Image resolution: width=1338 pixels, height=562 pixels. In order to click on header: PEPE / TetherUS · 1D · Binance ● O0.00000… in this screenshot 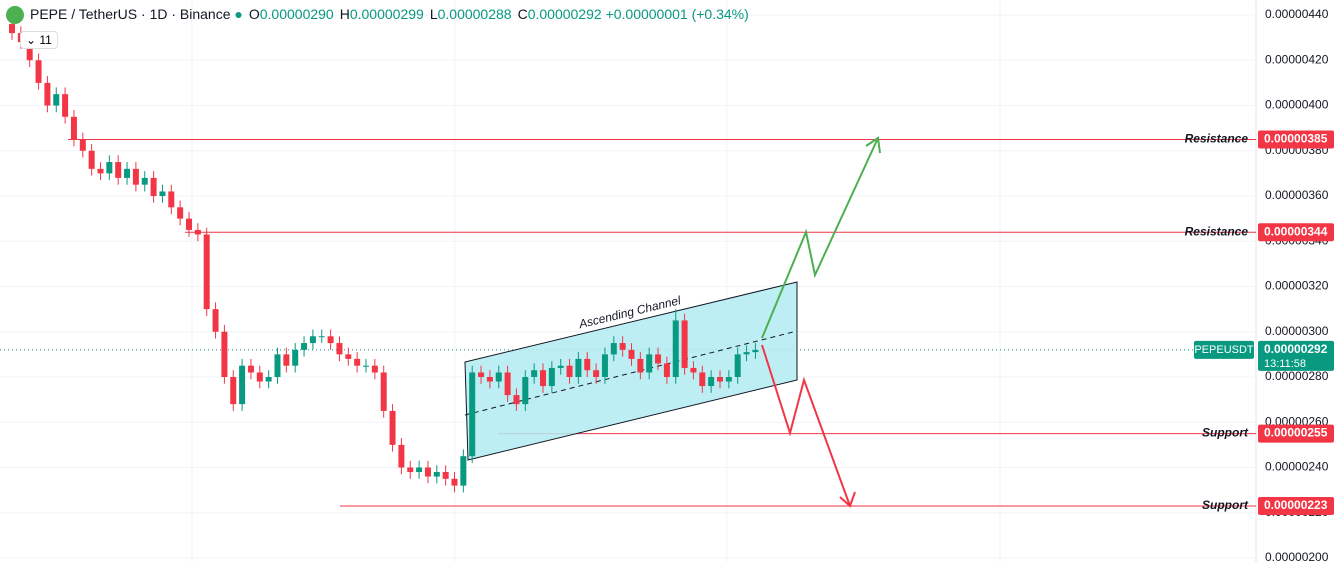, I will do `click(389, 14)`.